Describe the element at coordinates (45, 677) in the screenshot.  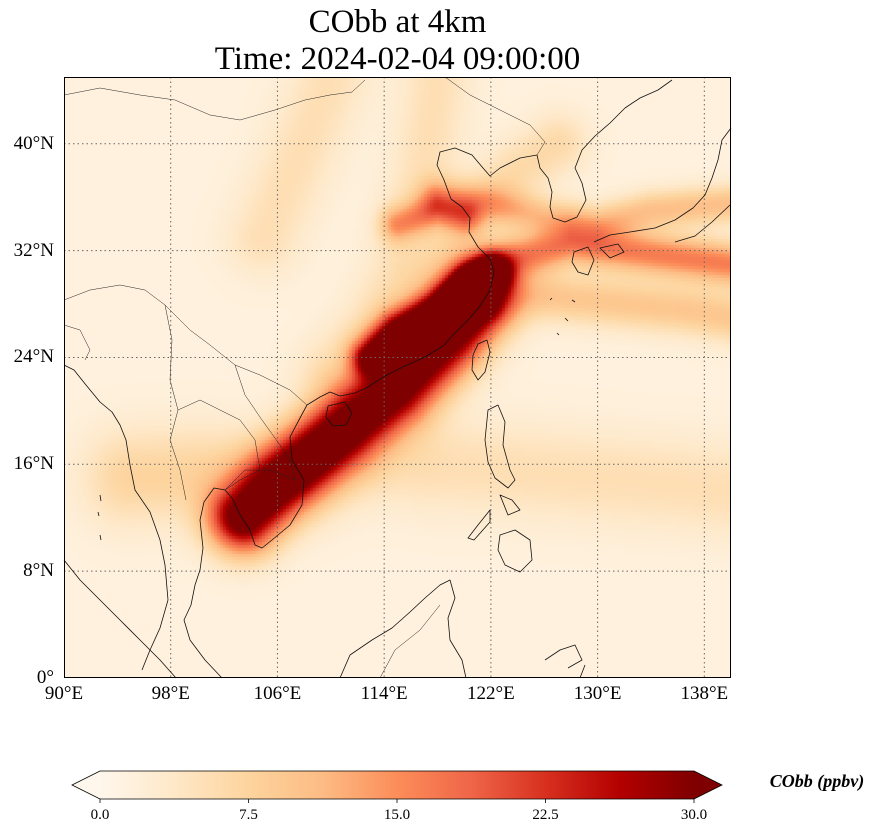
I see `lat-tick-label: 0°` at that location.